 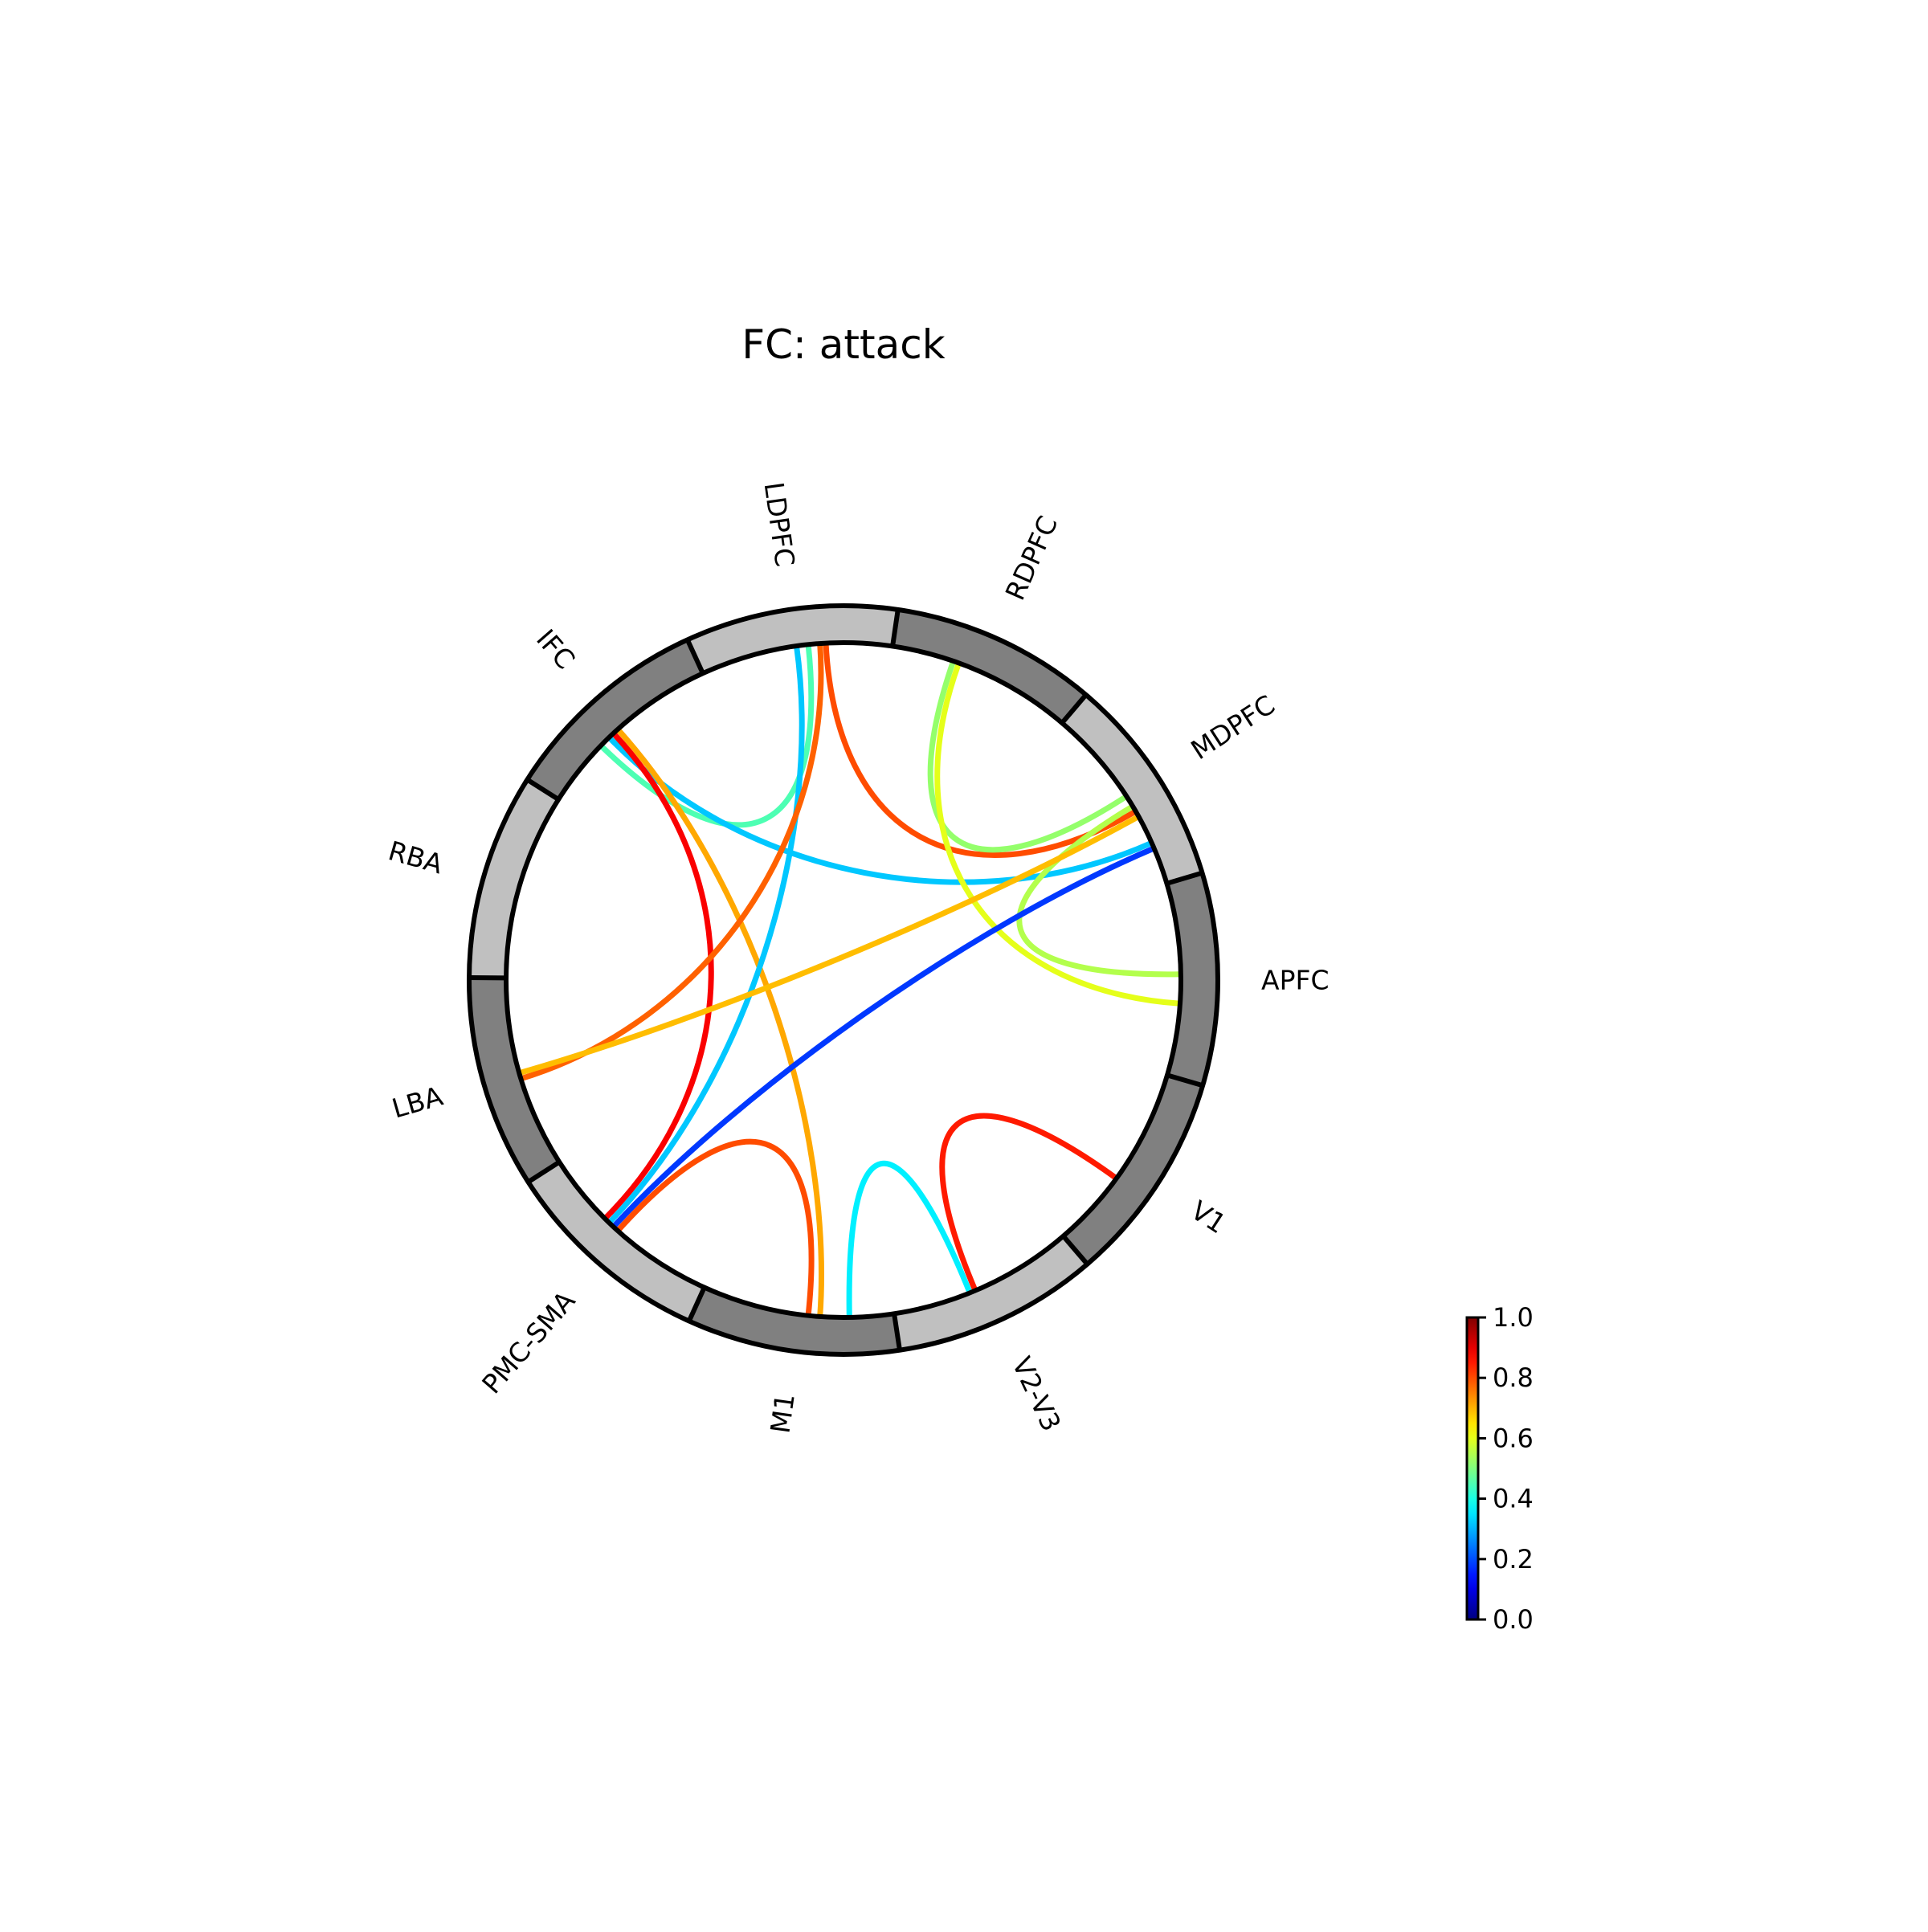 What do you see at coordinates (1514, 1377) in the screenshot?
I see `colorbar-tick-label: 0.8` at bounding box center [1514, 1377].